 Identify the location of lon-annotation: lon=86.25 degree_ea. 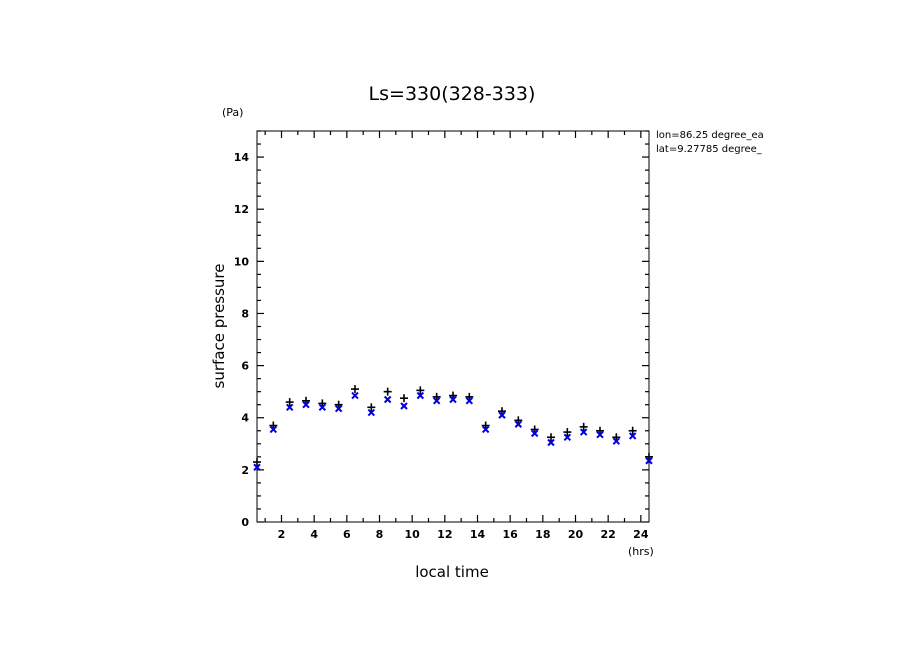
(710, 135).